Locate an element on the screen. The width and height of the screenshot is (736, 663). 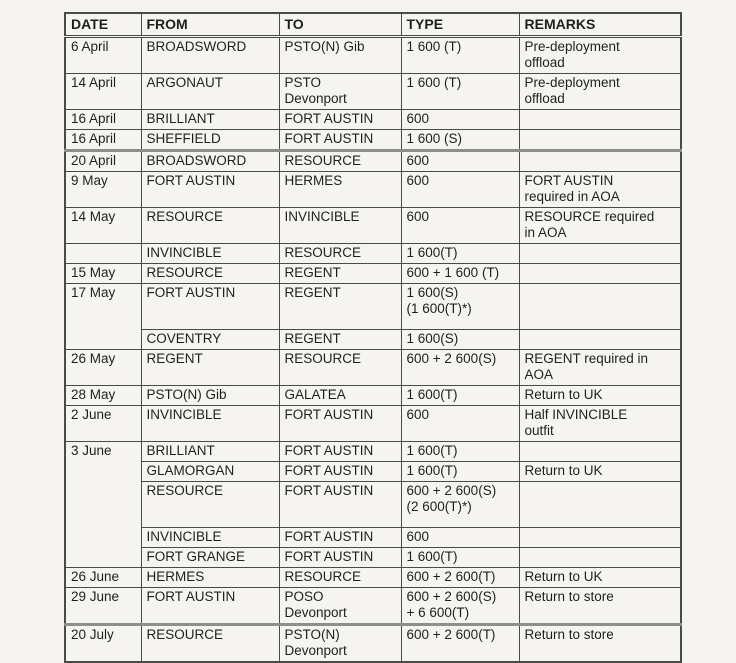
cell-remarks: REGENT required in AOA is located at coordinates (600, 367).